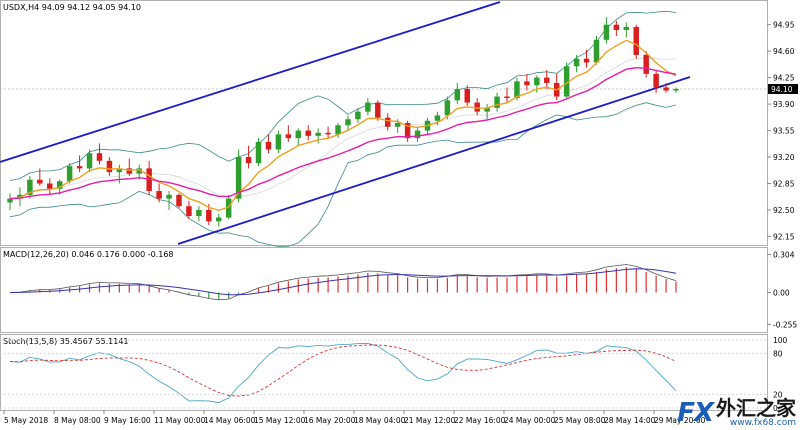 This screenshot has height=430, width=800. I want to click on macd-axis: 0.304 0.00 -0.255, so click(782, 290).